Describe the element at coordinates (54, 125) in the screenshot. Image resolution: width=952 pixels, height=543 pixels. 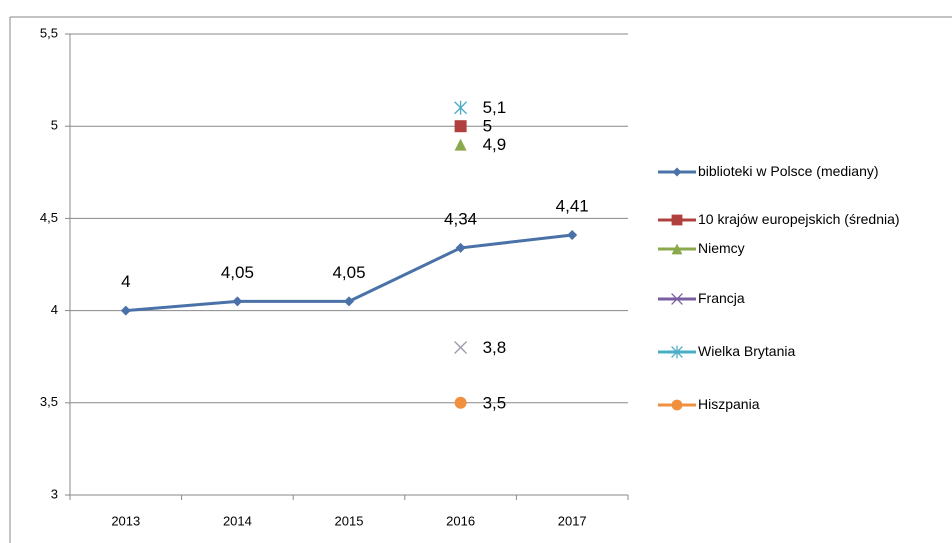
I see `y-tick-label: 5` at that location.